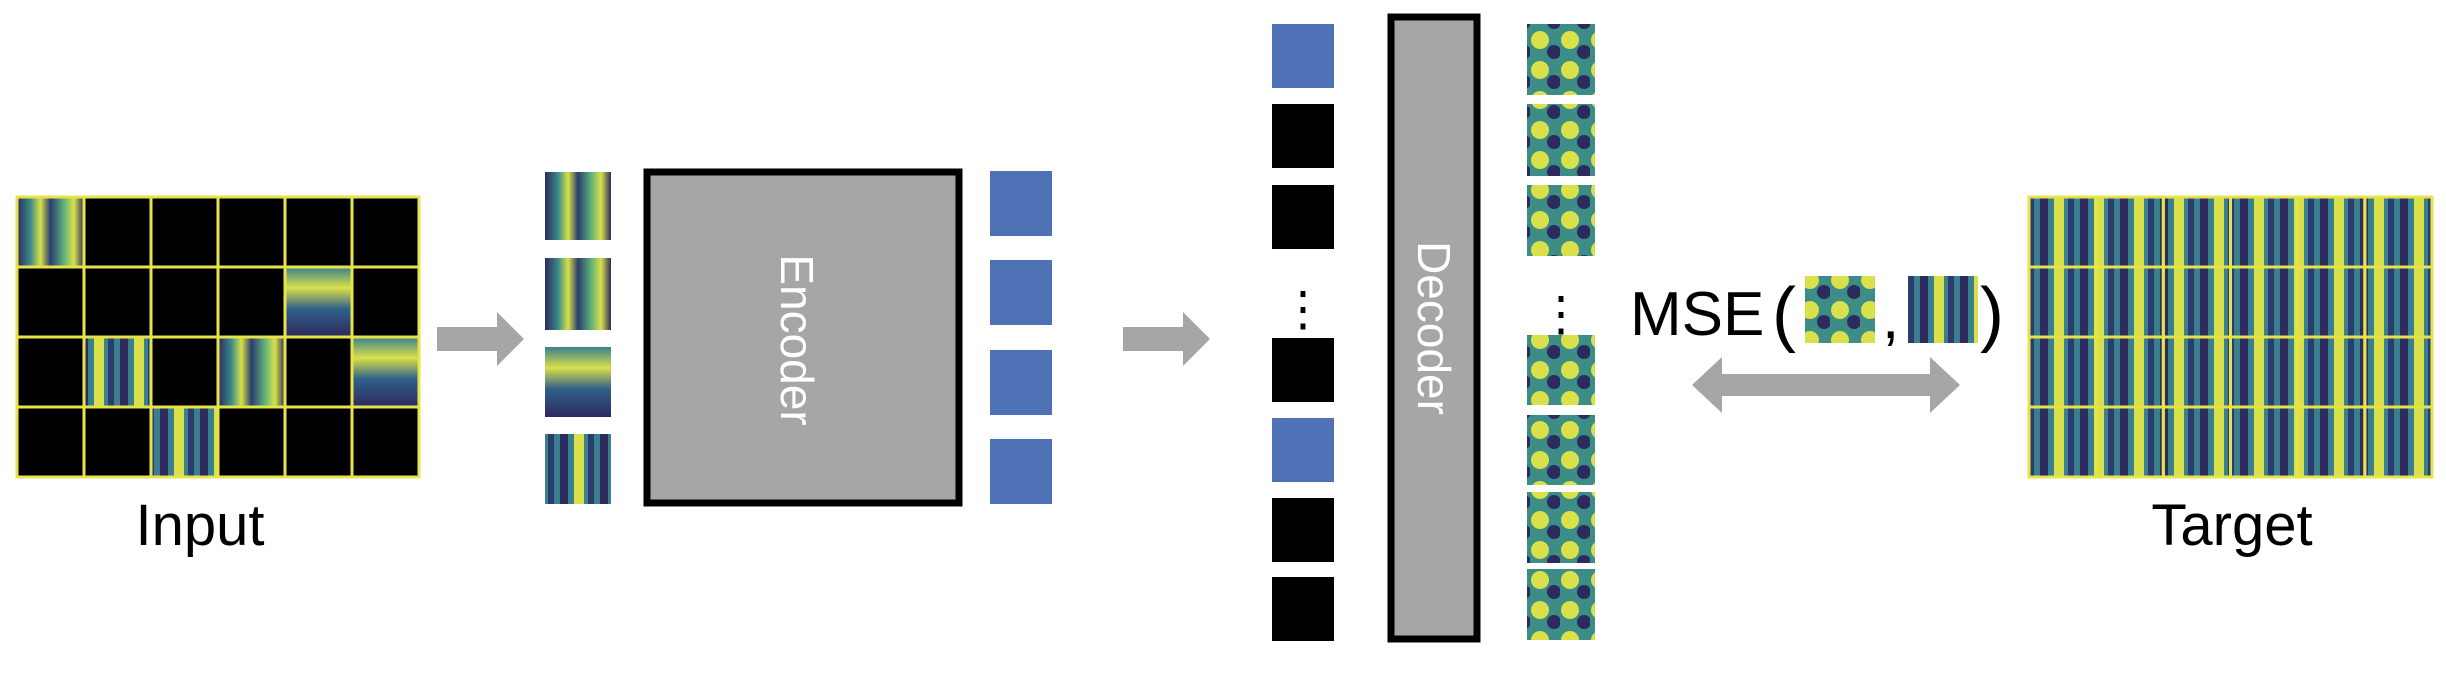  I want to click on target-grid, so click(2230, 337).